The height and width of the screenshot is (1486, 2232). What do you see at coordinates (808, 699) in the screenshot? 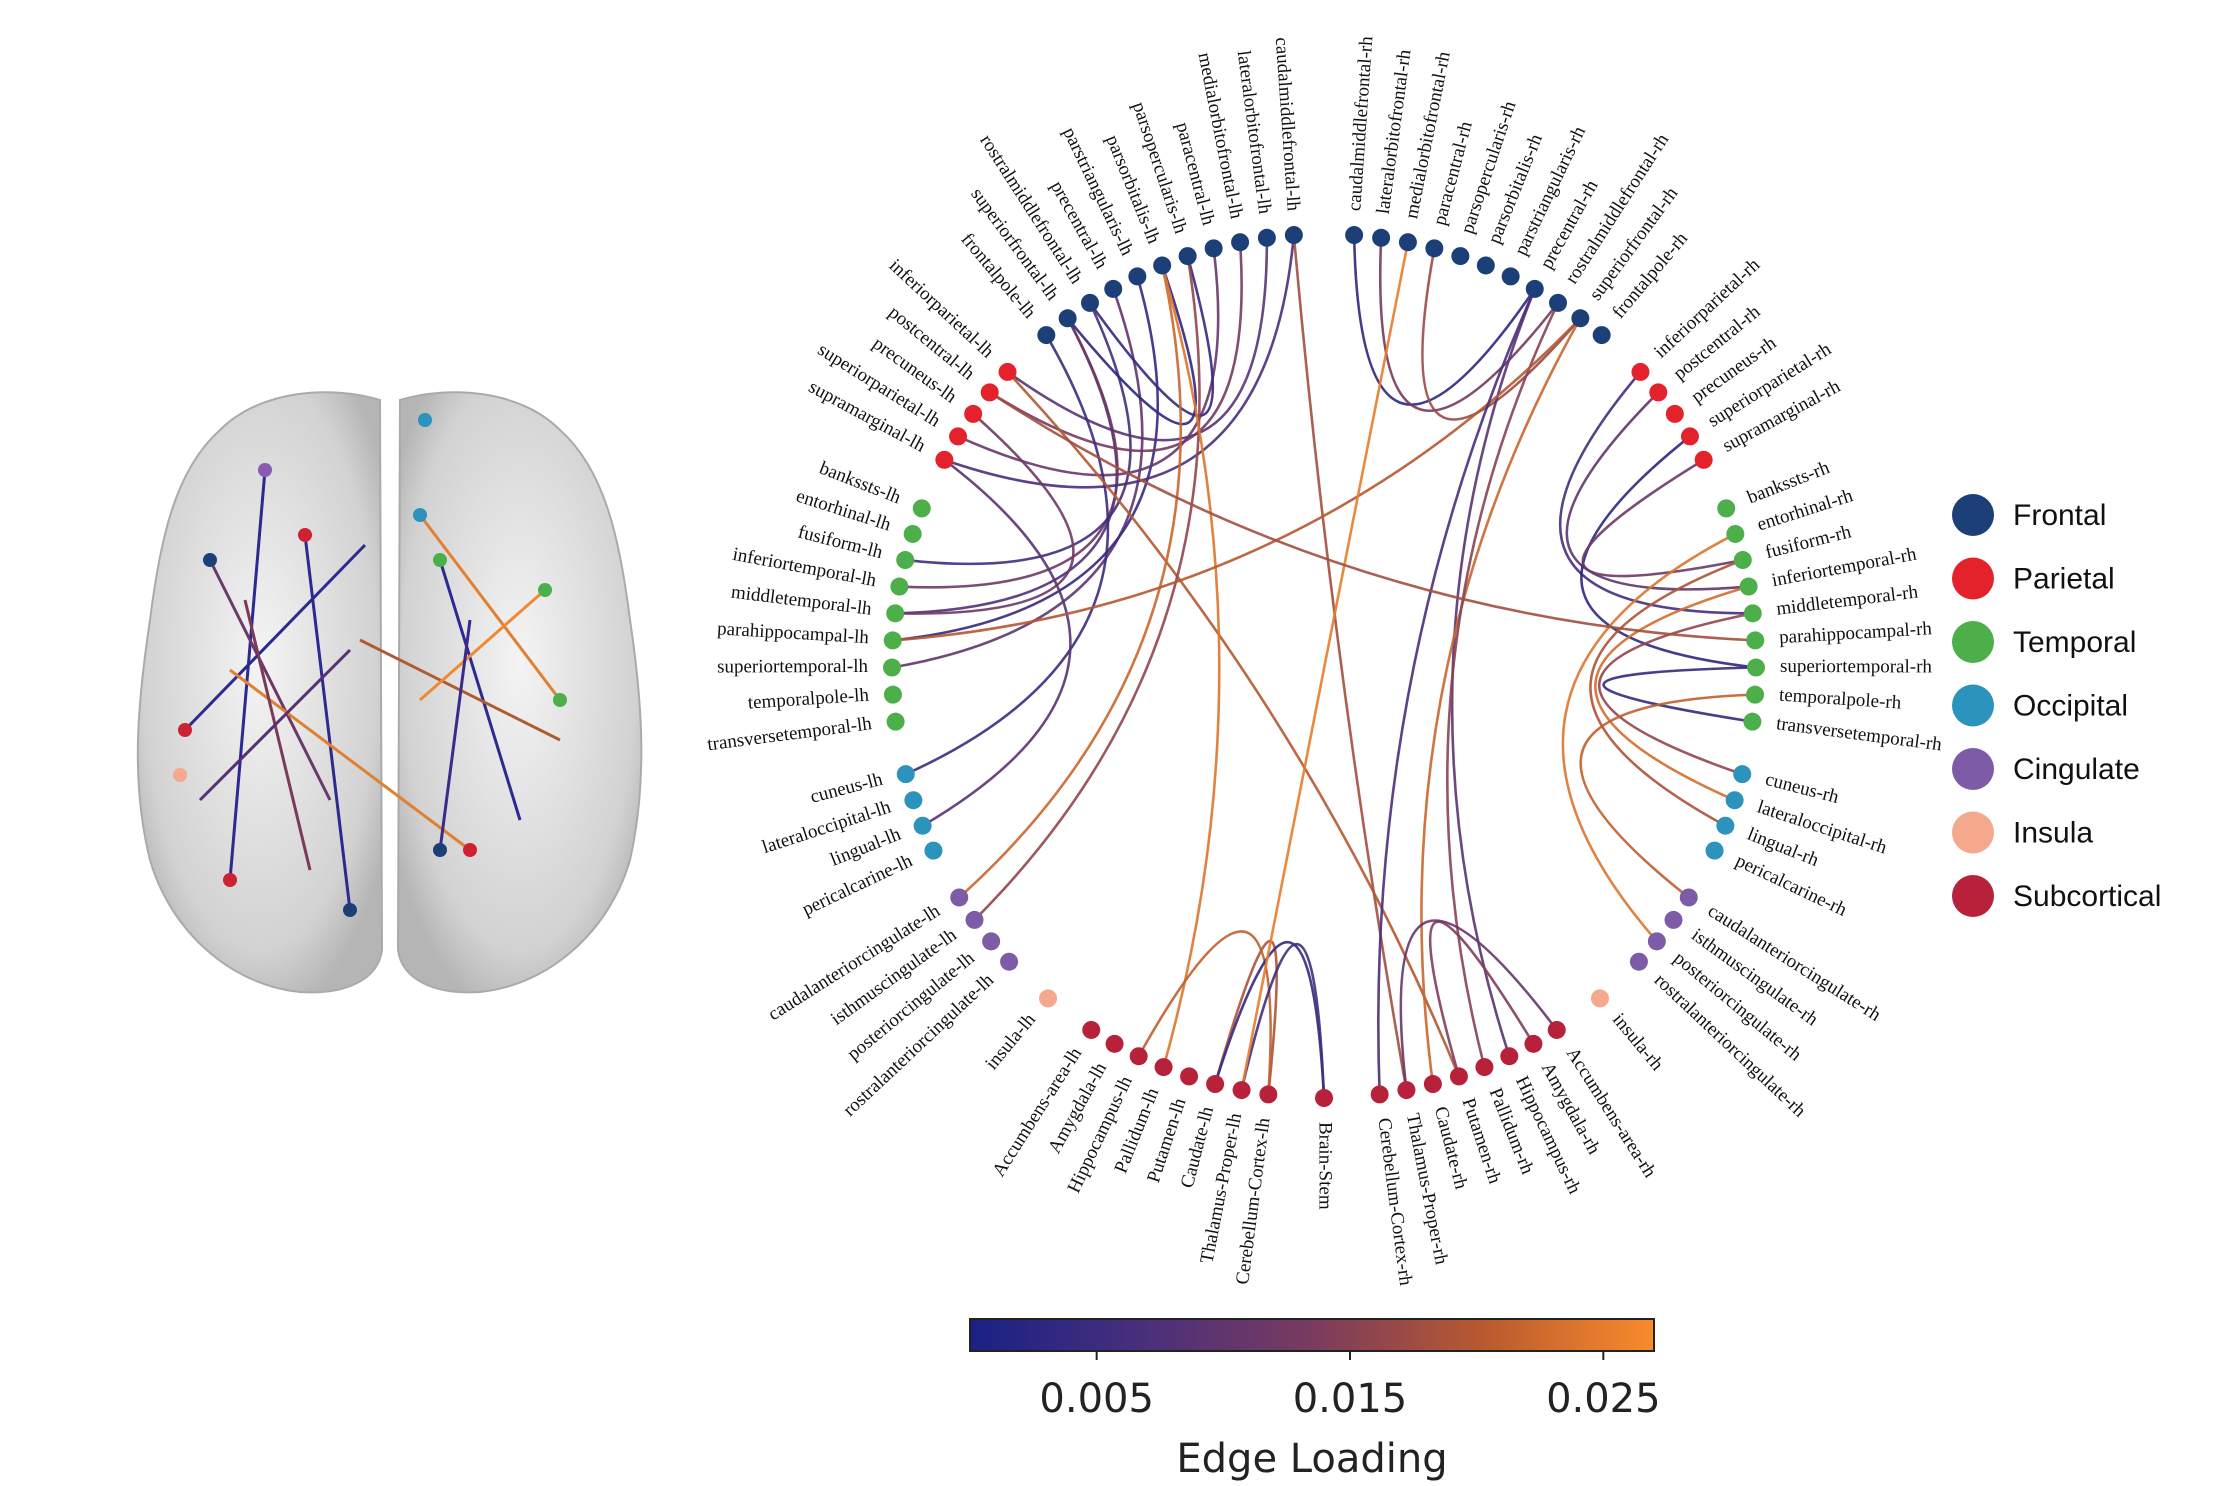
I see `node-label: temporalpole-lh` at bounding box center [808, 699].